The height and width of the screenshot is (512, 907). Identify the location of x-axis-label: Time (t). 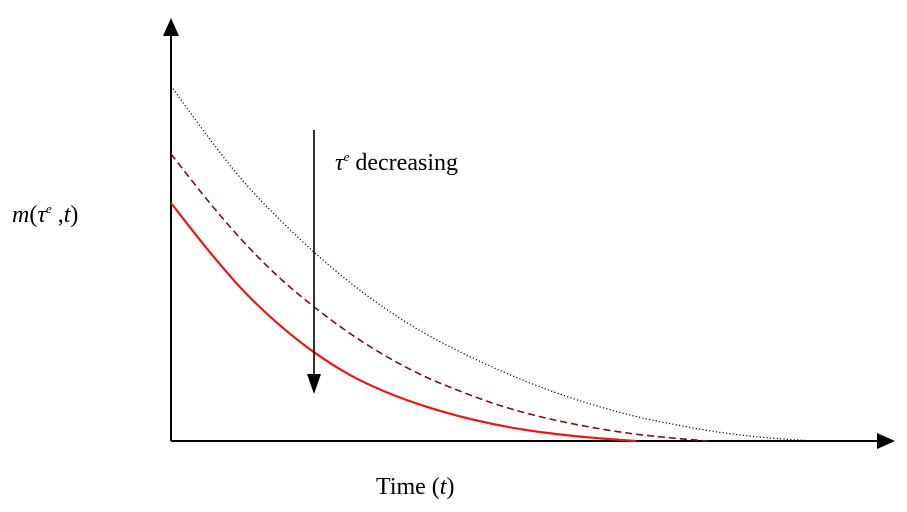
(415, 487).